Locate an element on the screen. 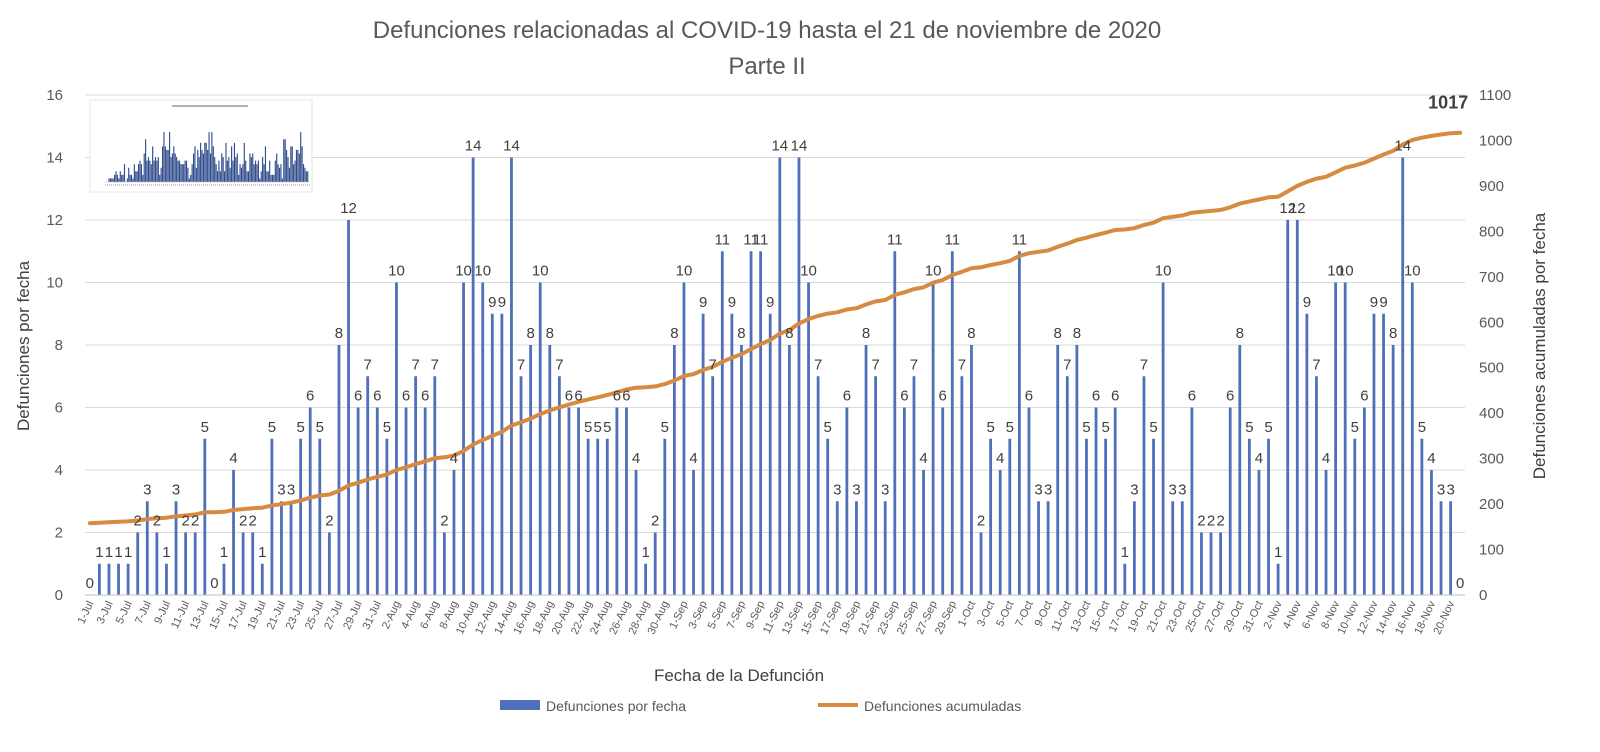  y2-tick-label: 100 is located at coordinates (1491, 550).